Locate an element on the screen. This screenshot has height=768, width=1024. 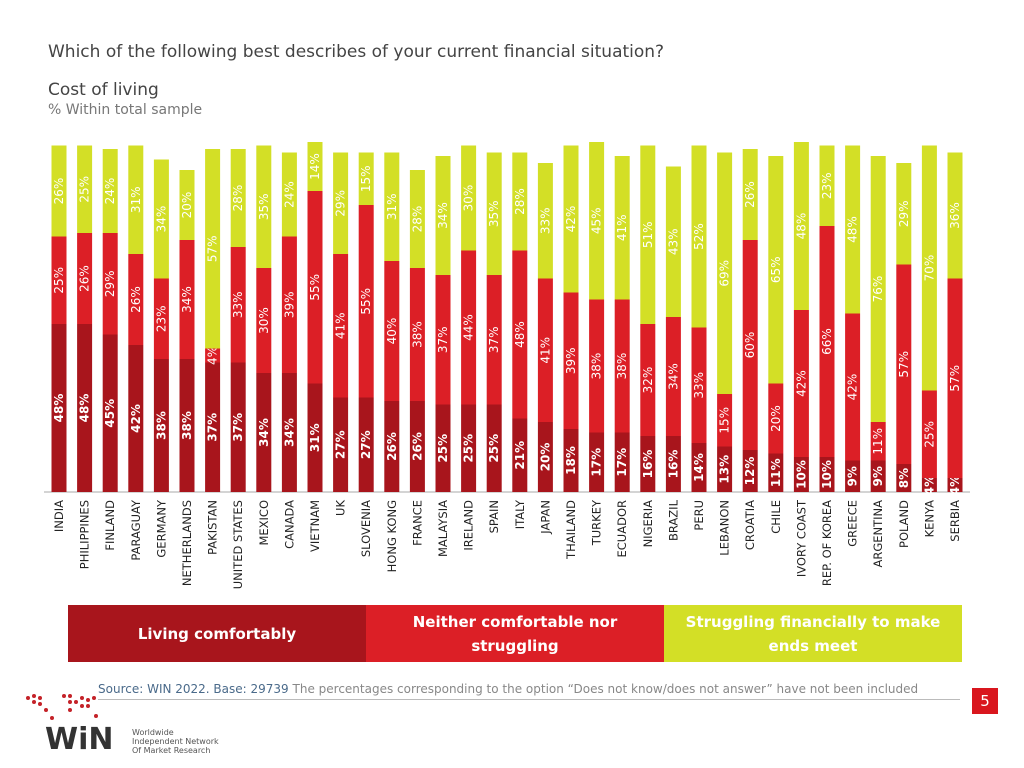
note: % Within total sample is located at coordinates (125, 110).